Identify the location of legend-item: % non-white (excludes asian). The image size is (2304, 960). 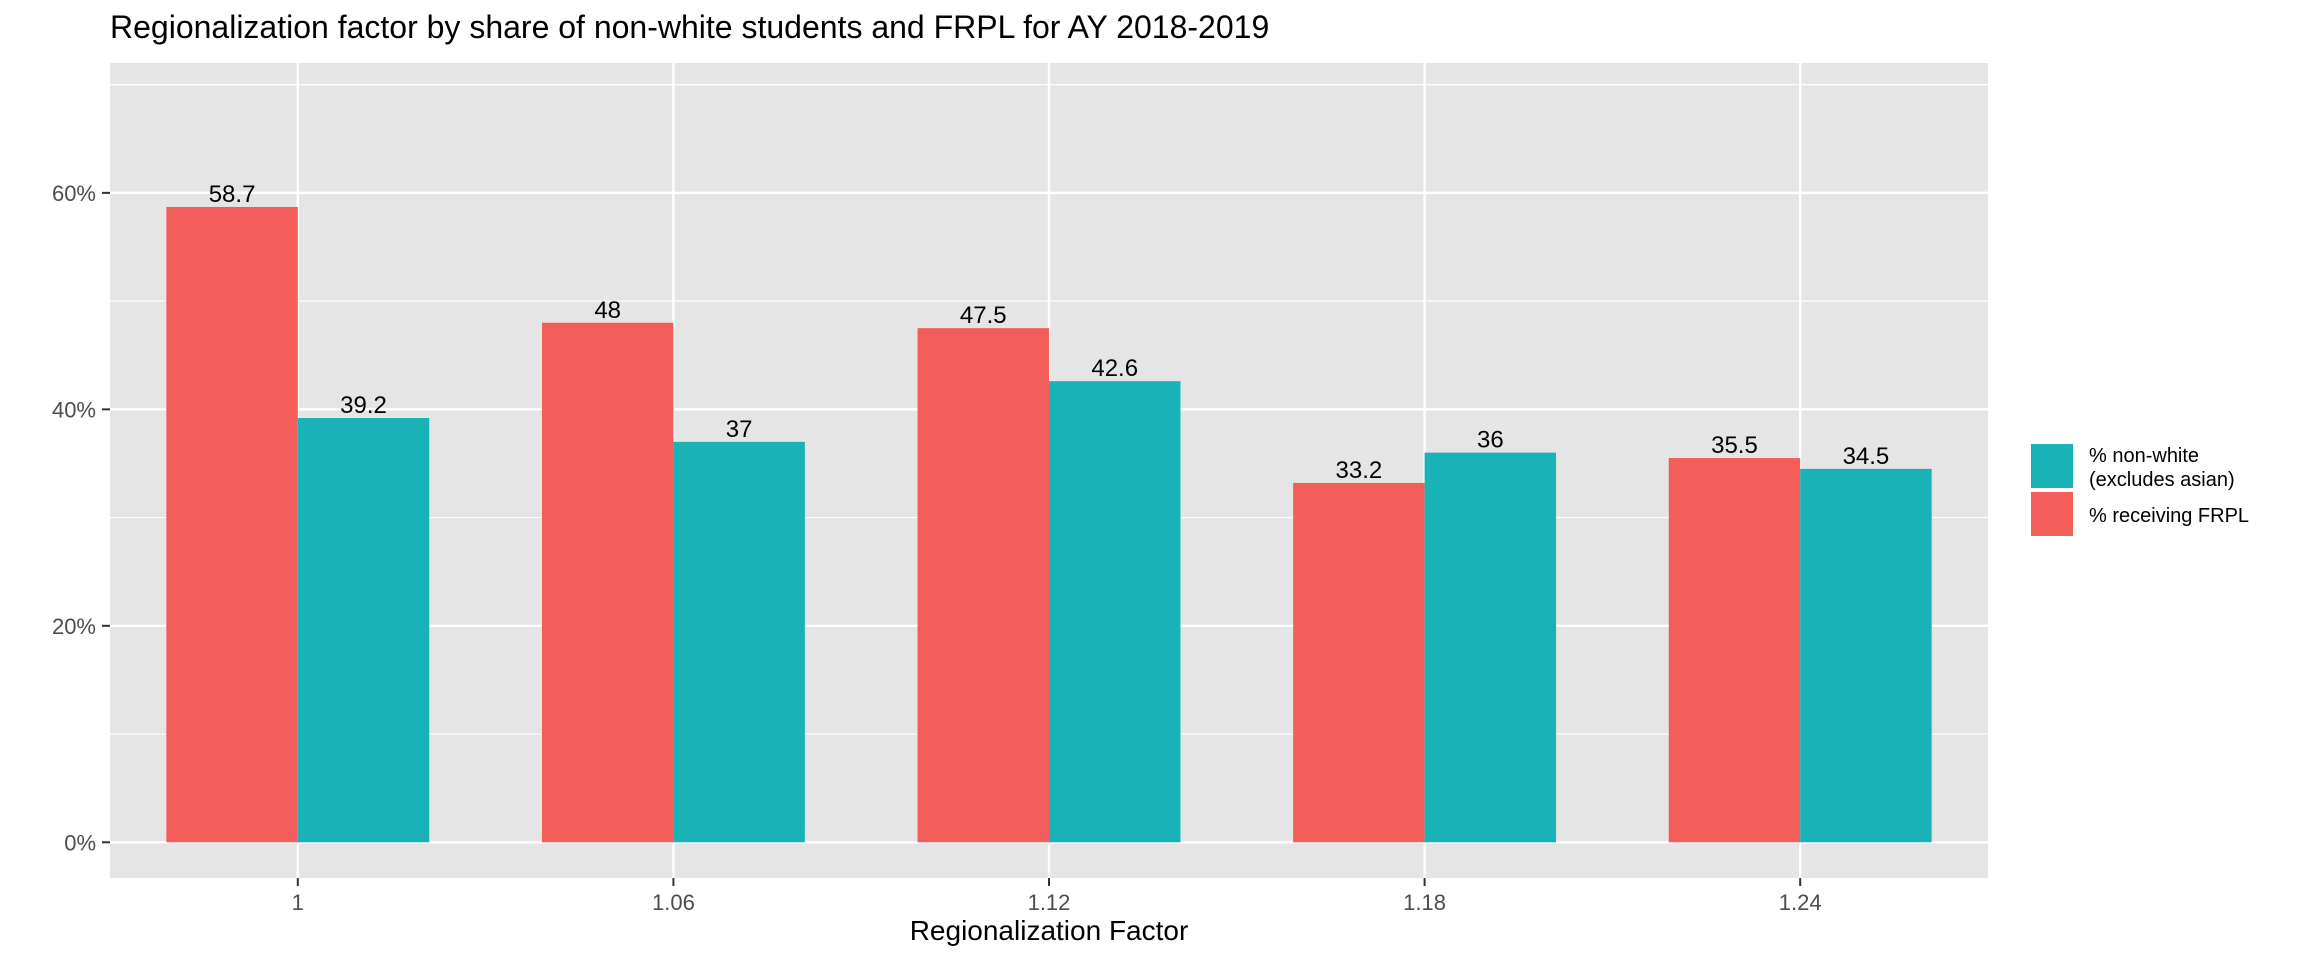
(2133, 467).